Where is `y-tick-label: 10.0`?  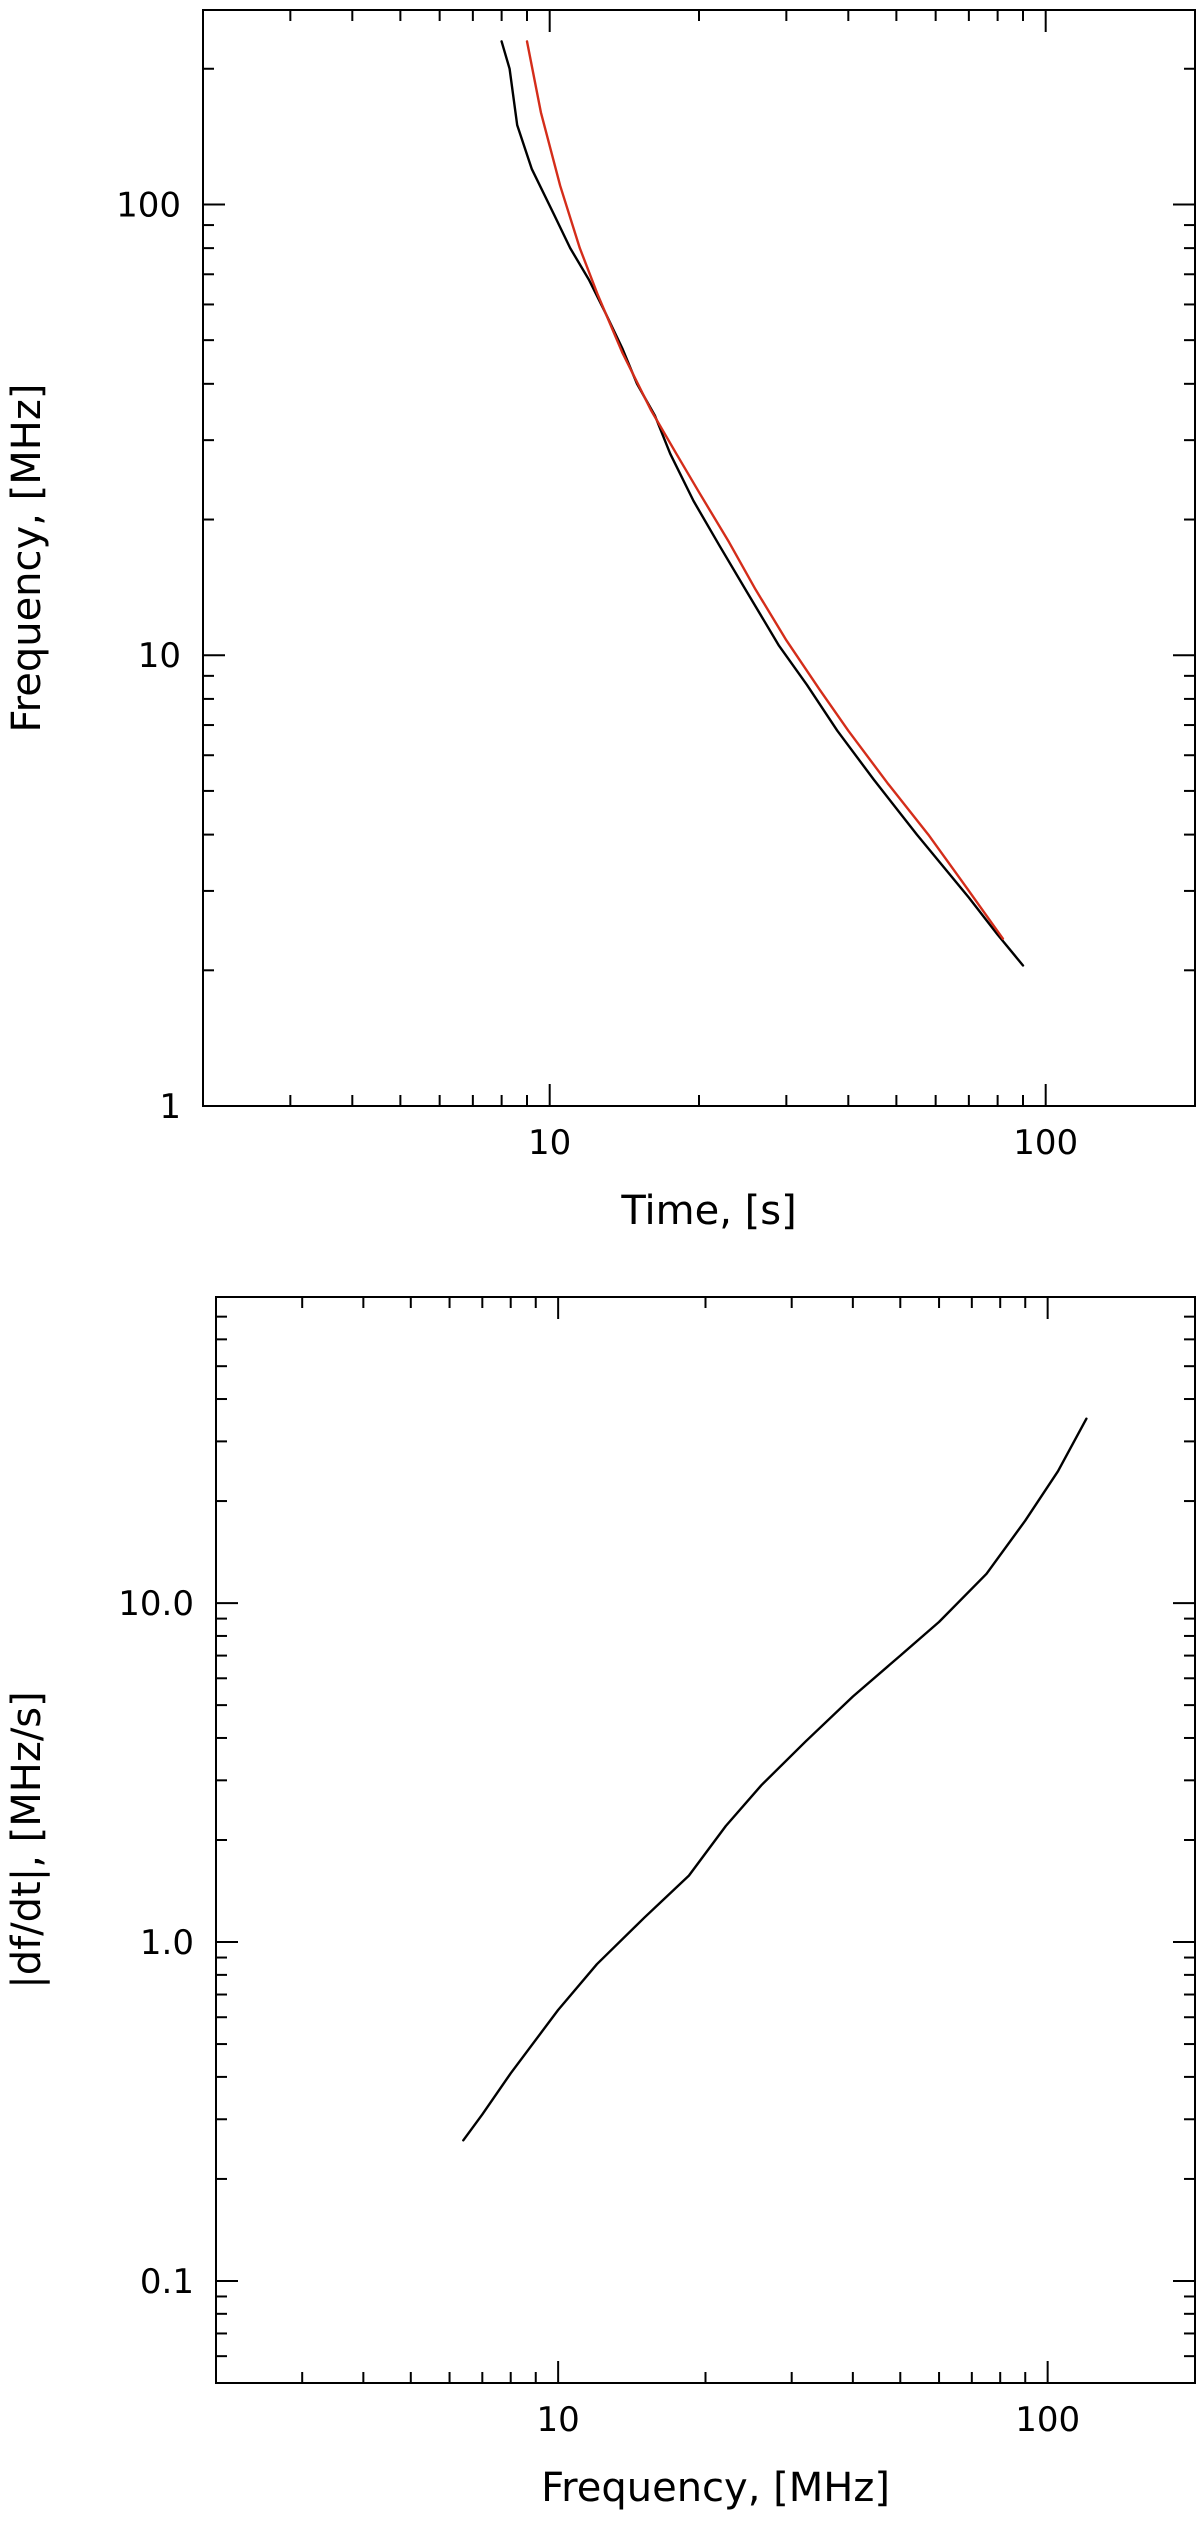
y-tick-label: 10.0 is located at coordinates (156, 1604).